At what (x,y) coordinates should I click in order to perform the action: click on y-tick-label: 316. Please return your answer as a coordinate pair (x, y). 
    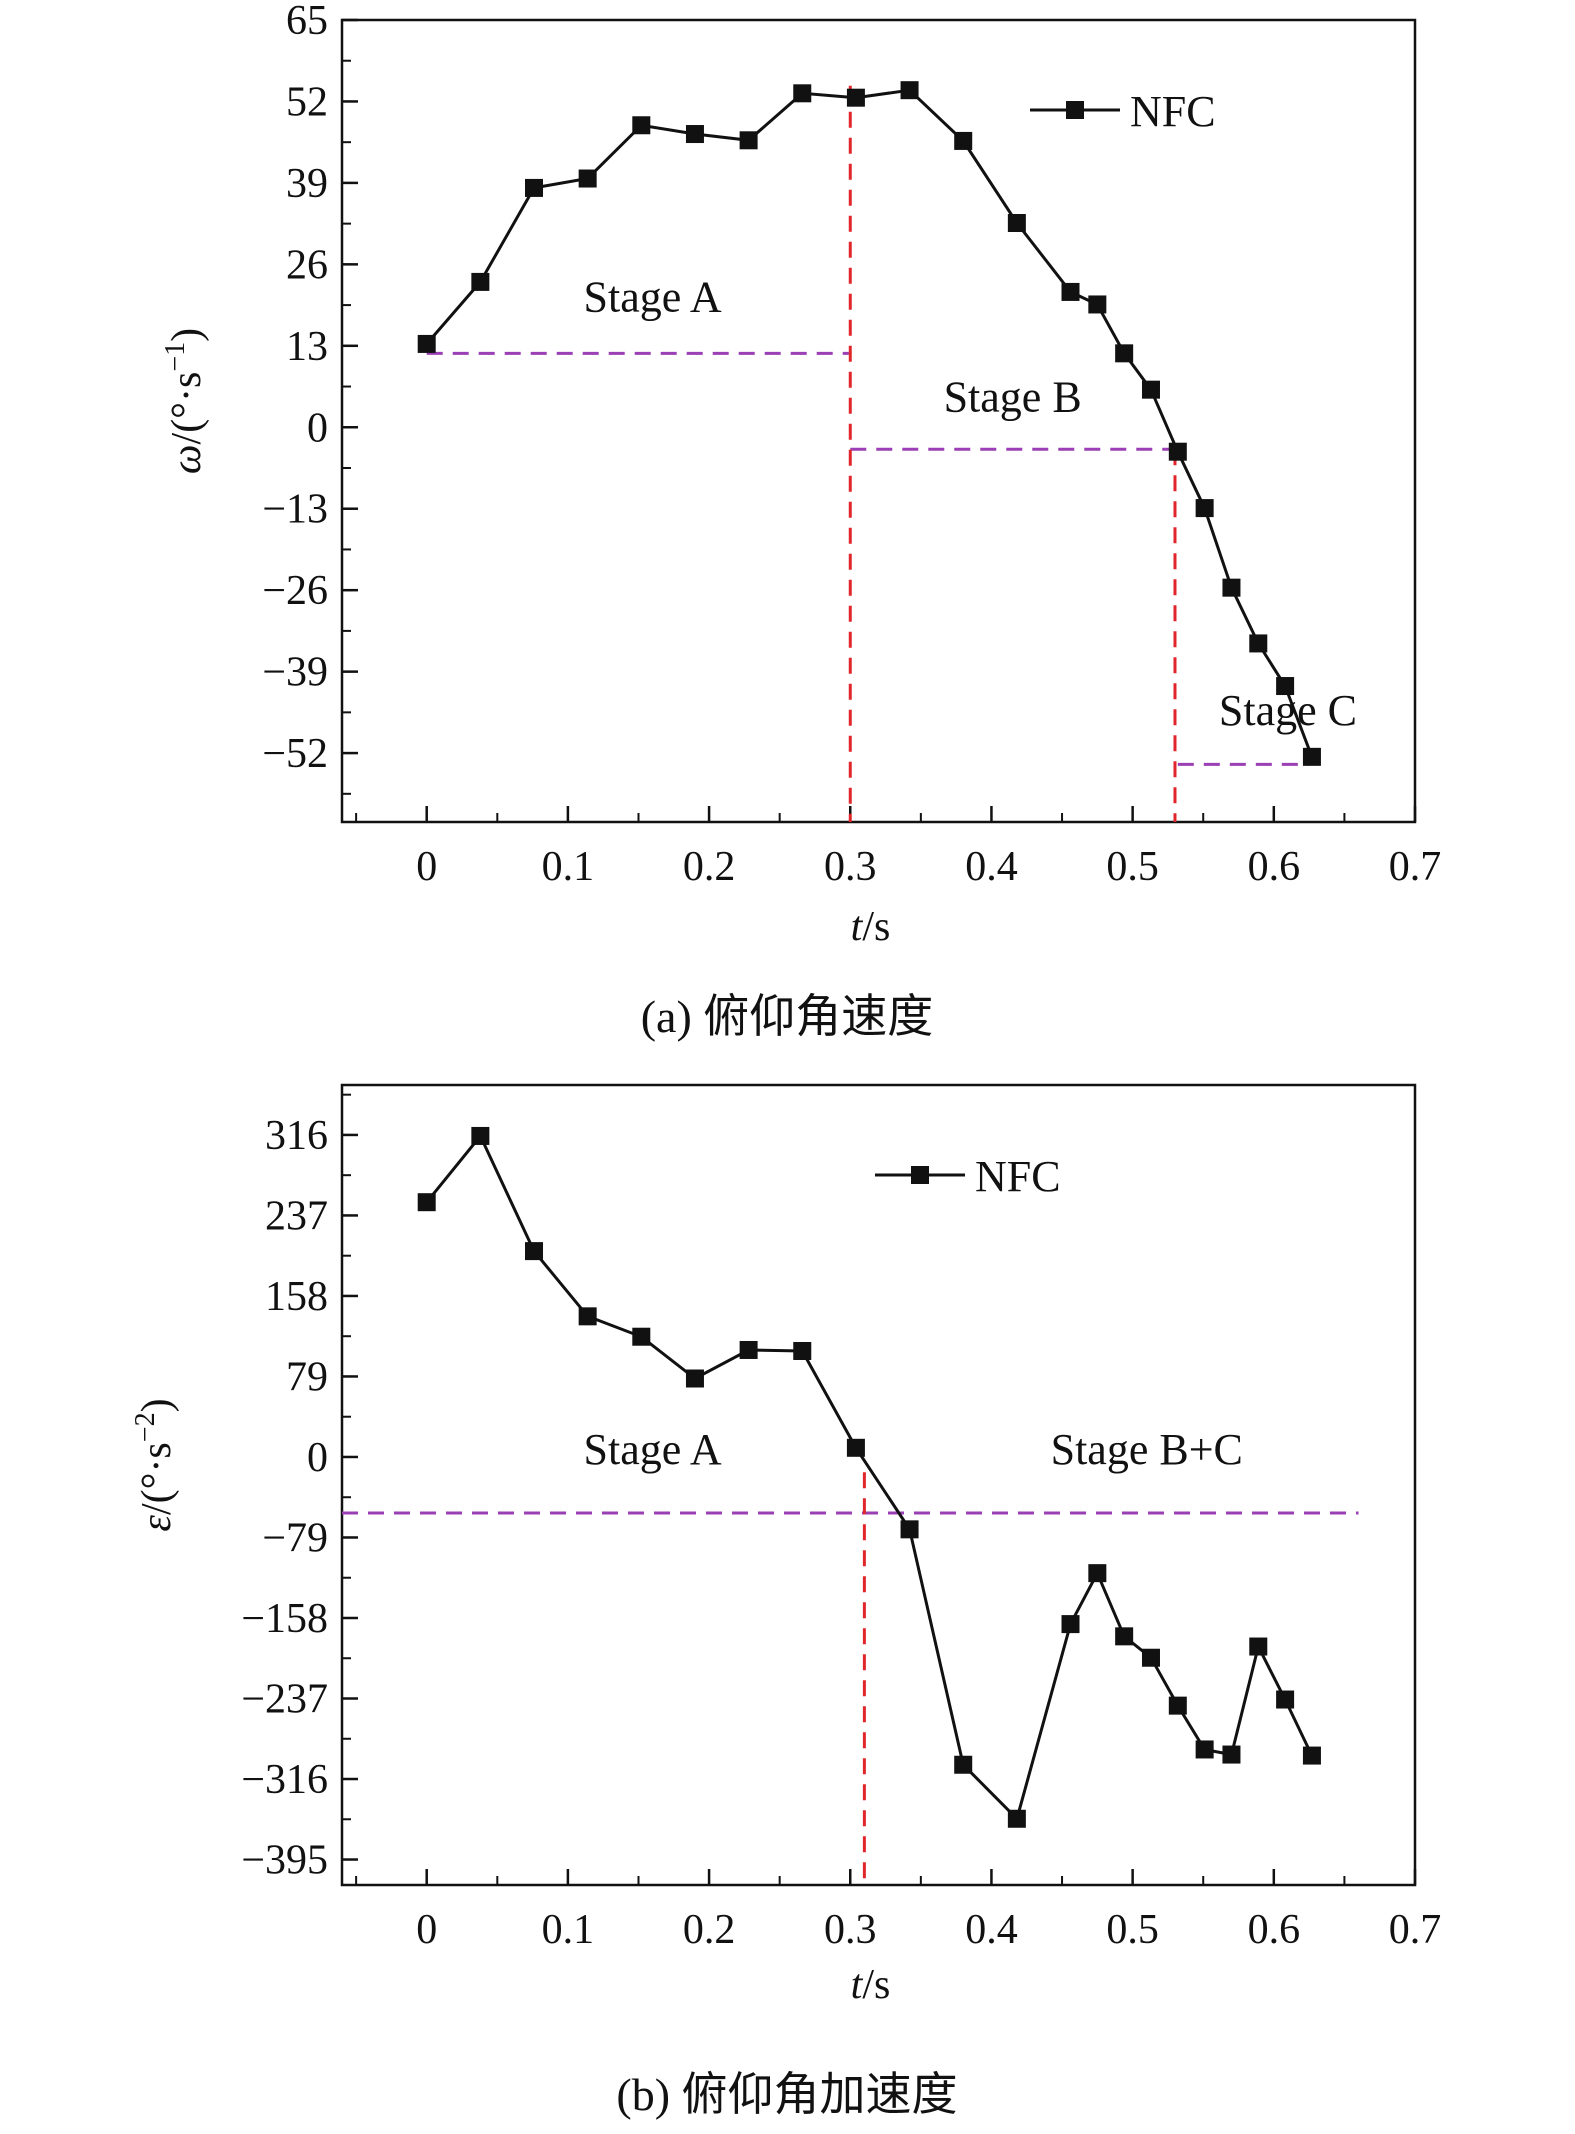
    Looking at the image, I should click on (296, 1136).